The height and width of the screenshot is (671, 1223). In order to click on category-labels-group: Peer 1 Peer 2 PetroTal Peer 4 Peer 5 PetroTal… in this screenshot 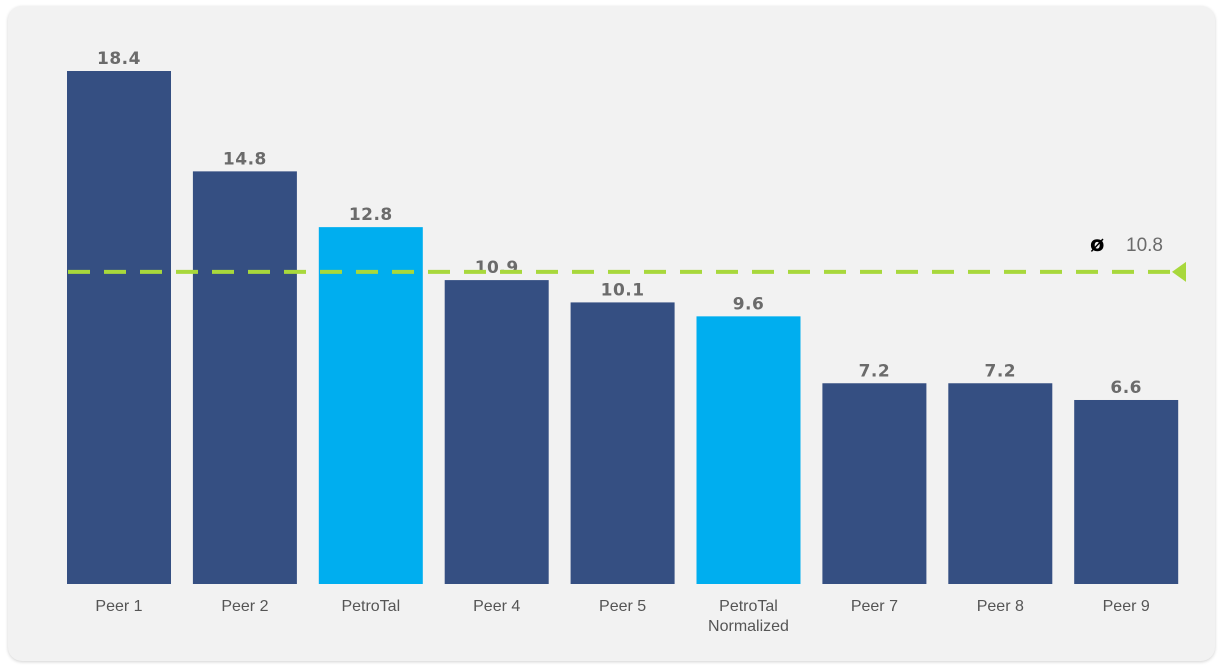, I will do `click(622, 616)`.